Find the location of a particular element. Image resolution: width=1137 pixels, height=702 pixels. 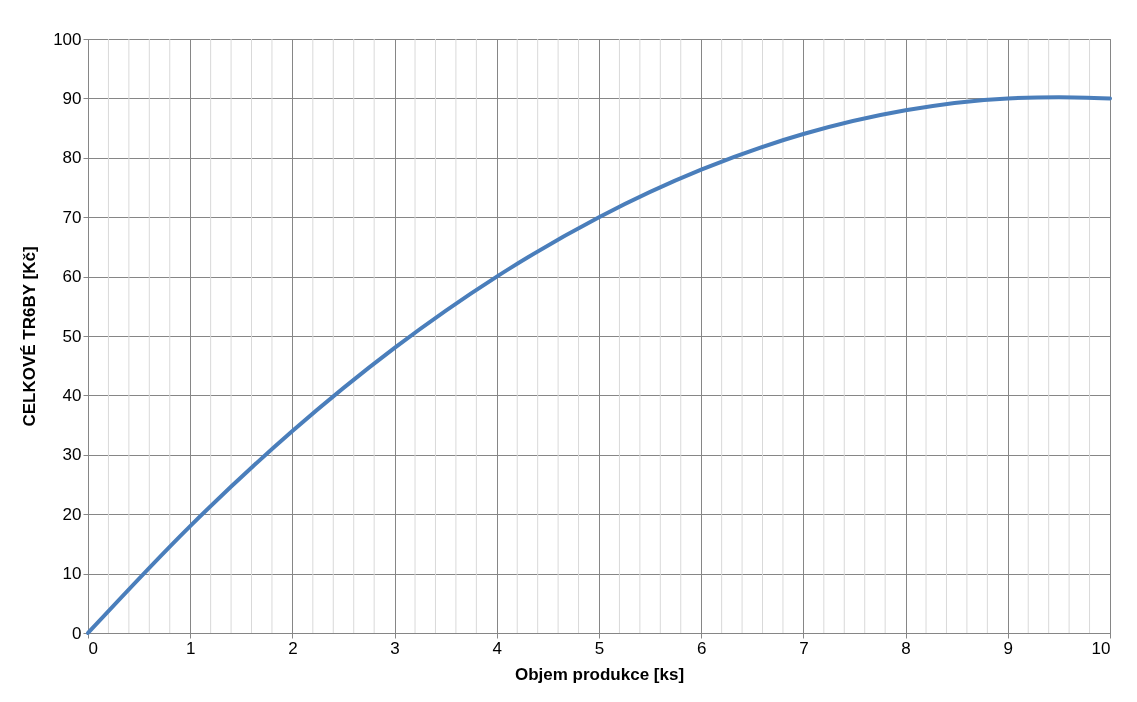

y-tick-label: 20 is located at coordinates (72, 514).